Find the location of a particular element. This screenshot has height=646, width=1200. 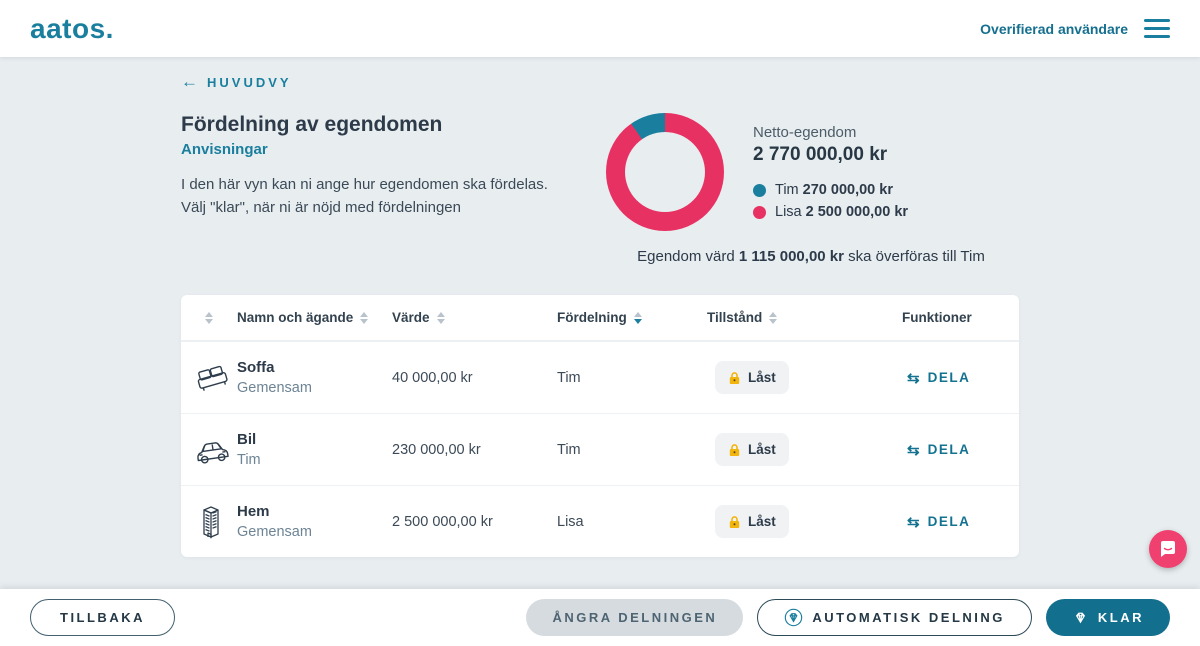

car-icon is located at coordinates (209, 450).